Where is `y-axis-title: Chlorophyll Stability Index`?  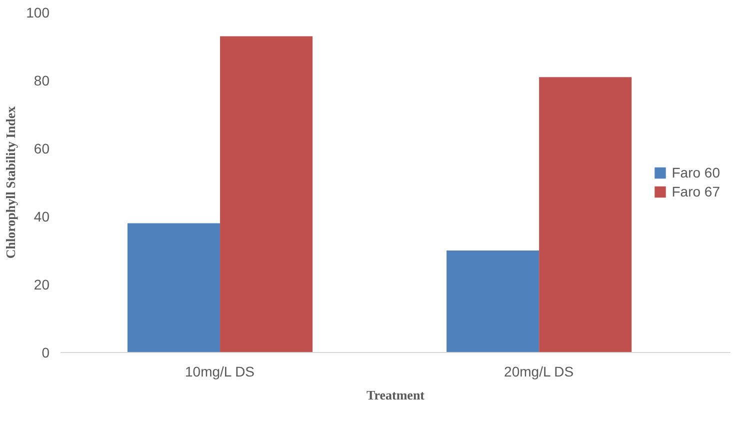
y-axis-title: Chlorophyll Stability Index is located at coordinates (10, 182).